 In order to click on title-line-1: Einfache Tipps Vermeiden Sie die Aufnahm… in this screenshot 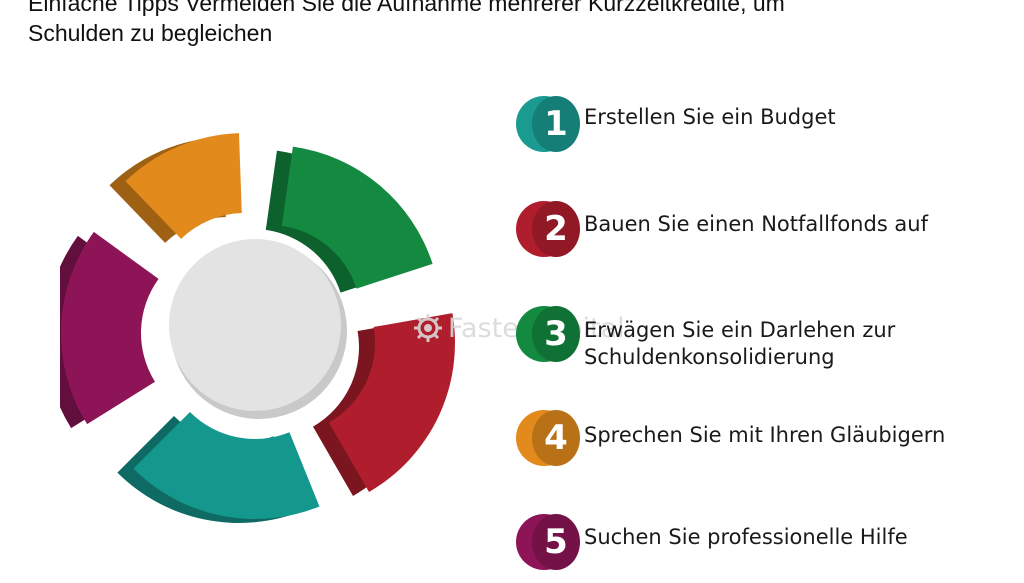, I will do `click(406, 8)`.